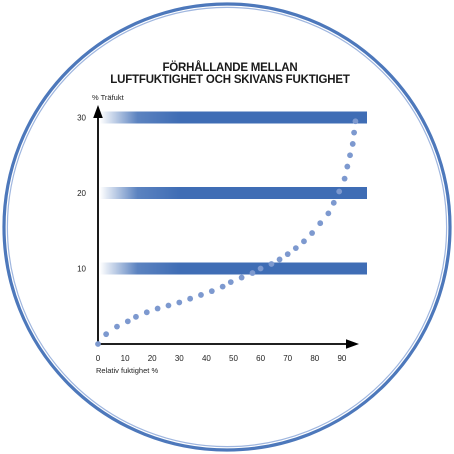  I want to click on x-tick-label: 10, so click(125, 358).